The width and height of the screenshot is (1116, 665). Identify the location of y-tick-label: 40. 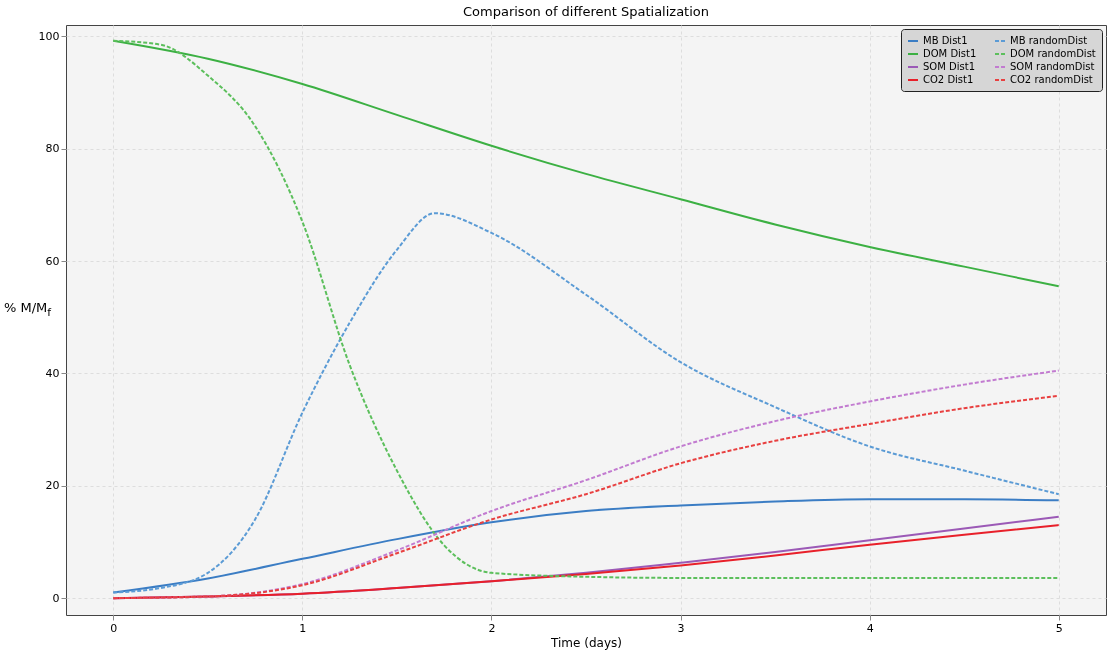
(52, 373).